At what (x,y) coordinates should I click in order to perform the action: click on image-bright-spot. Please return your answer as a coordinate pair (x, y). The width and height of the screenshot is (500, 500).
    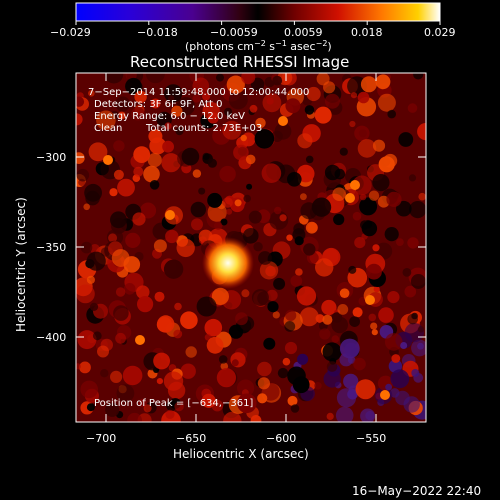
    Looking at the image, I should click on (283, 121).